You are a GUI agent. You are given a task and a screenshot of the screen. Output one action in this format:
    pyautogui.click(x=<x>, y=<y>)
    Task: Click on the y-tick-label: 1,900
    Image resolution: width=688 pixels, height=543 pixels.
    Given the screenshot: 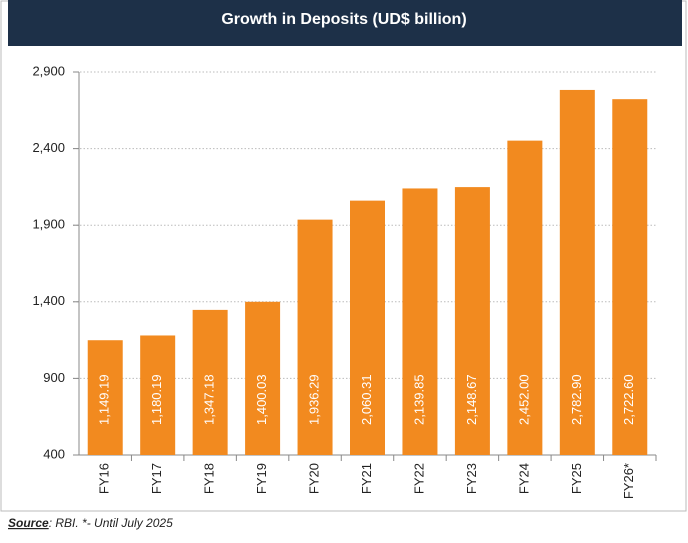 What is the action you would take?
    pyautogui.click(x=48, y=224)
    